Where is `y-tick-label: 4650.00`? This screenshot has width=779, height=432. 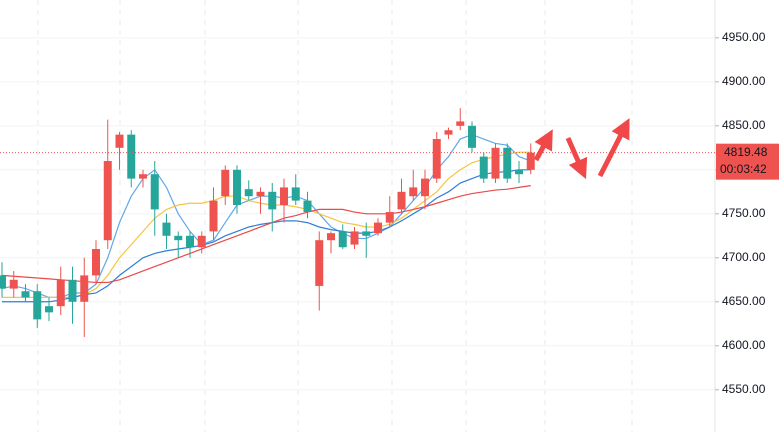 y-tick-label: 4650.00 is located at coordinates (744, 301).